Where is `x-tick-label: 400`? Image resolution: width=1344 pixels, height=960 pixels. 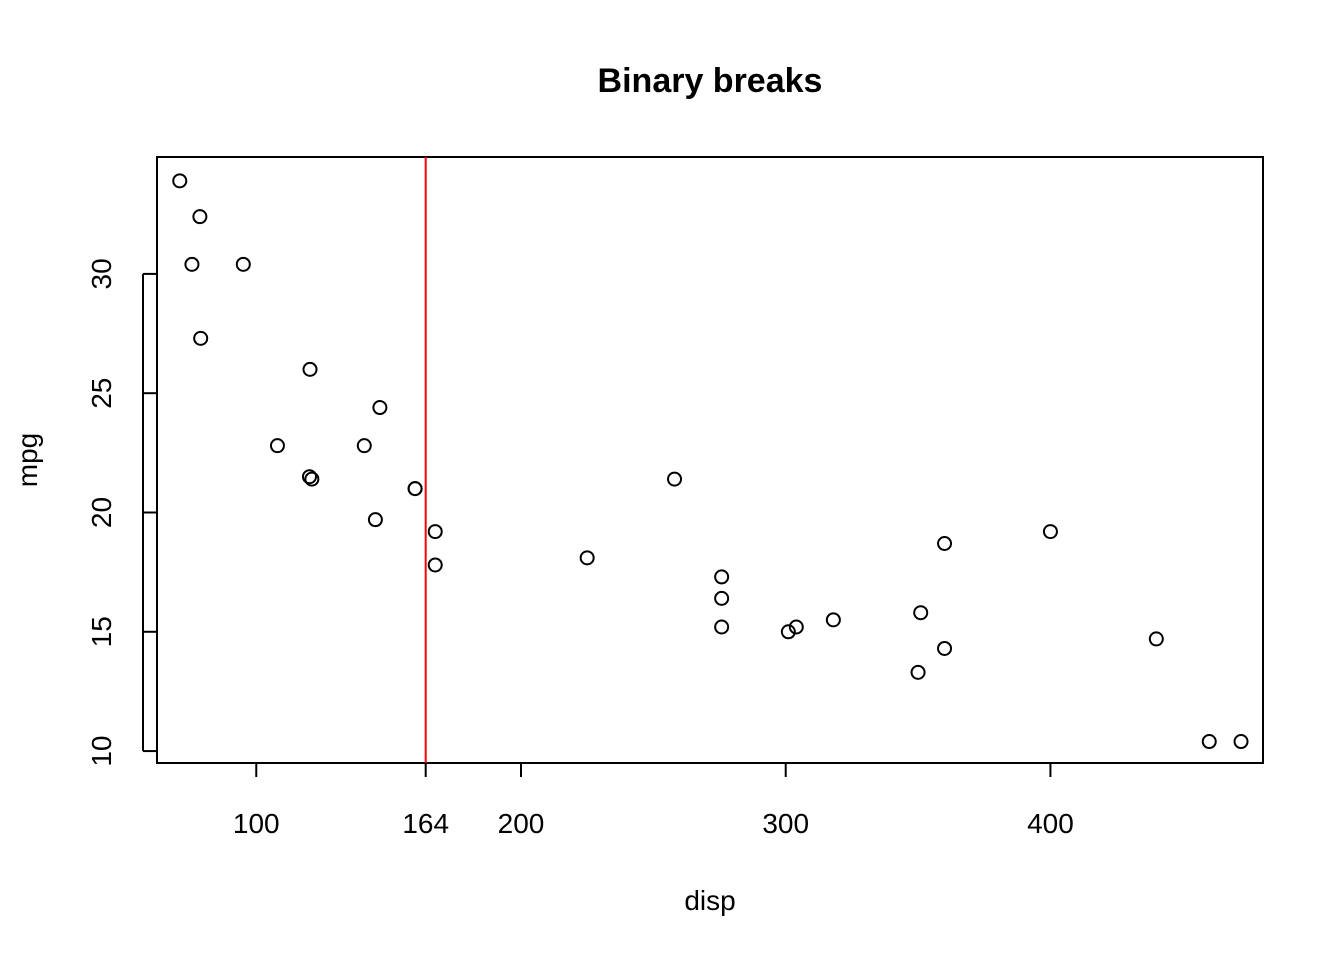
x-tick-label: 400 is located at coordinates (1050, 823).